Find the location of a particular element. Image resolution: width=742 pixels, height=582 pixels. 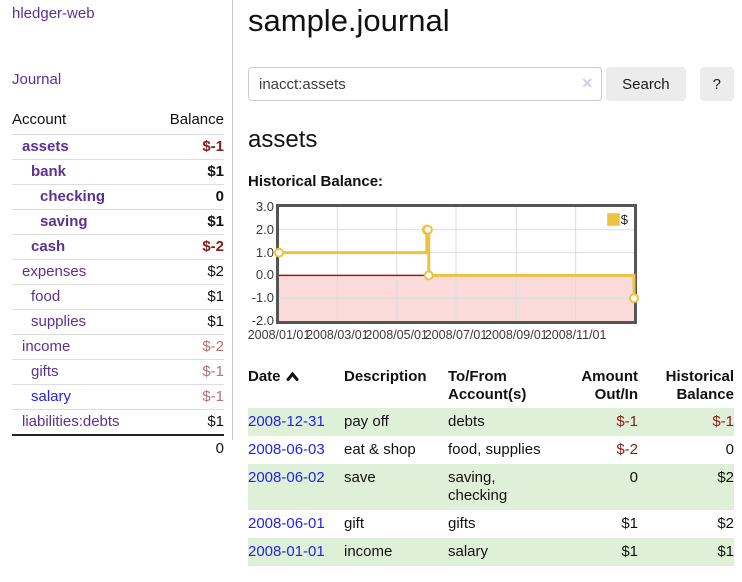

account-link: saving is located at coordinates (64, 221).